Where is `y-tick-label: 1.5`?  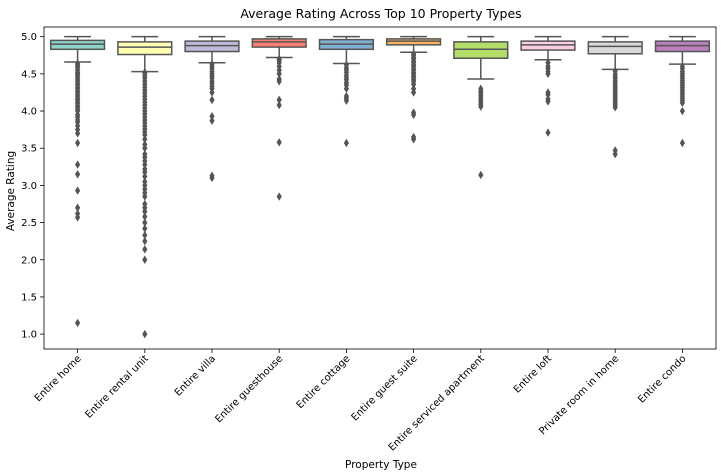
y-tick-label: 1.5 is located at coordinates (29, 297).